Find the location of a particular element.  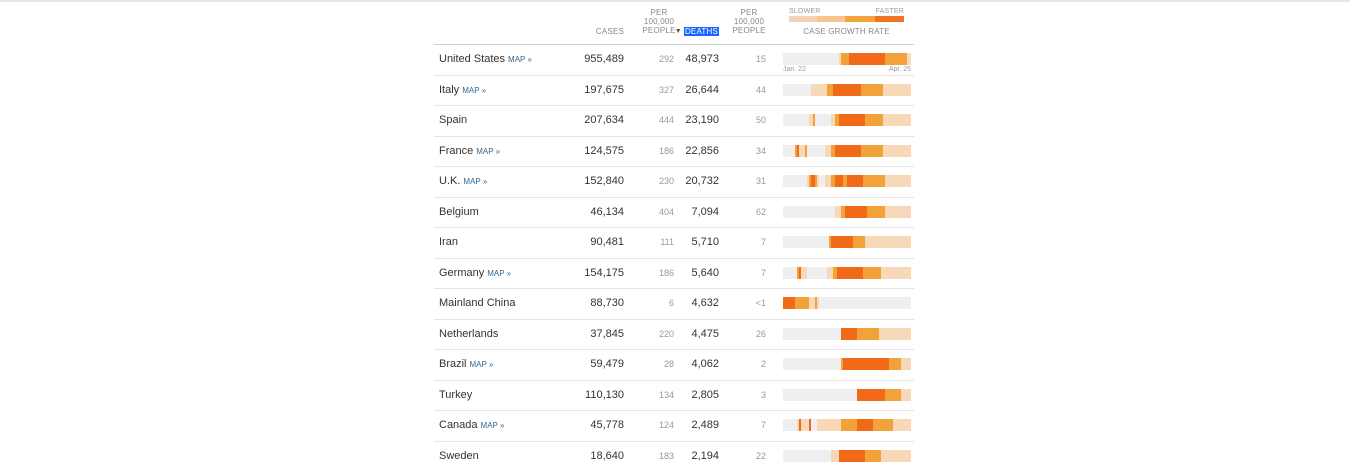

legend-slower: SLOWER is located at coordinates (805, 11).